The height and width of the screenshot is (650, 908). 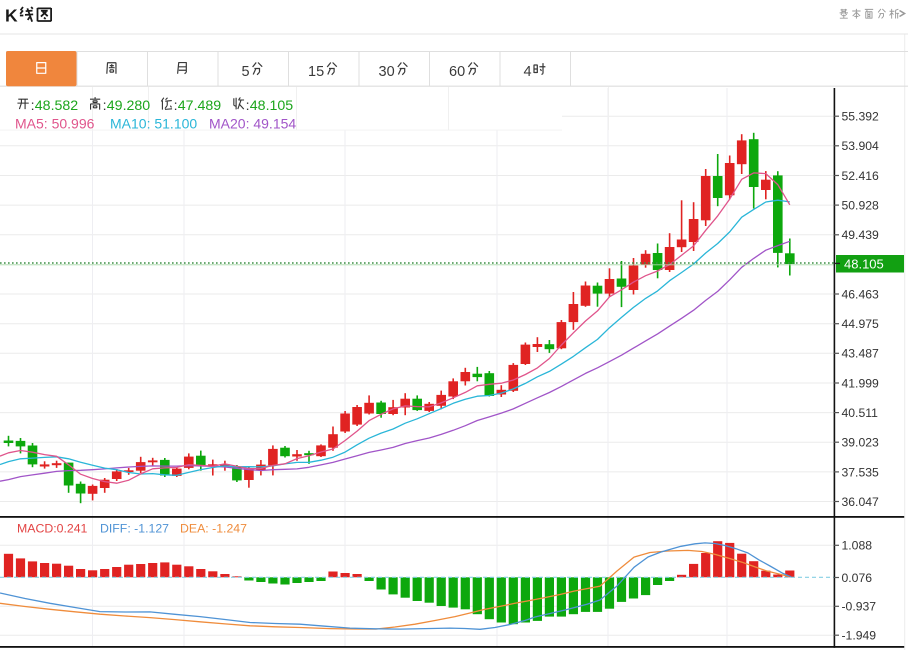 What do you see at coordinates (246, 72) in the screenshot?
I see `svg-text: 5` at bounding box center [246, 72].